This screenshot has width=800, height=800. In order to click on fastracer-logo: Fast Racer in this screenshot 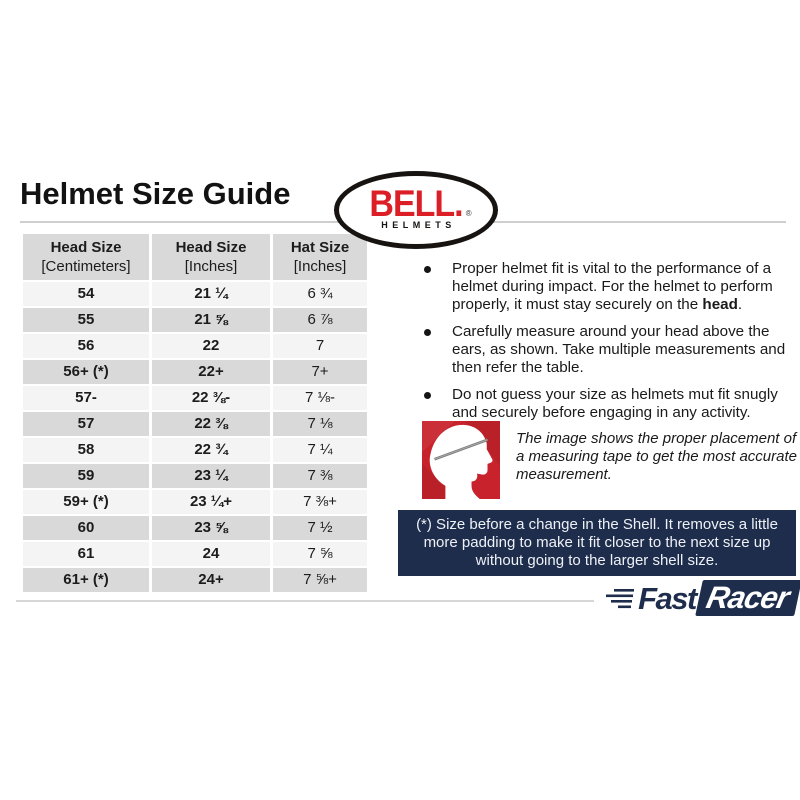, I will do `click(697, 598)`.